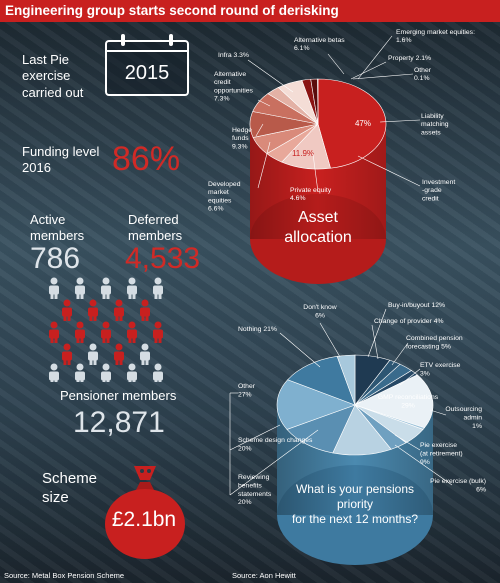 The image size is (500, 583). What do you see at coordinates (118, 395) in the screenshot?
I see `pensioner-label: Pensioner members` at bounding box center [118, 395].